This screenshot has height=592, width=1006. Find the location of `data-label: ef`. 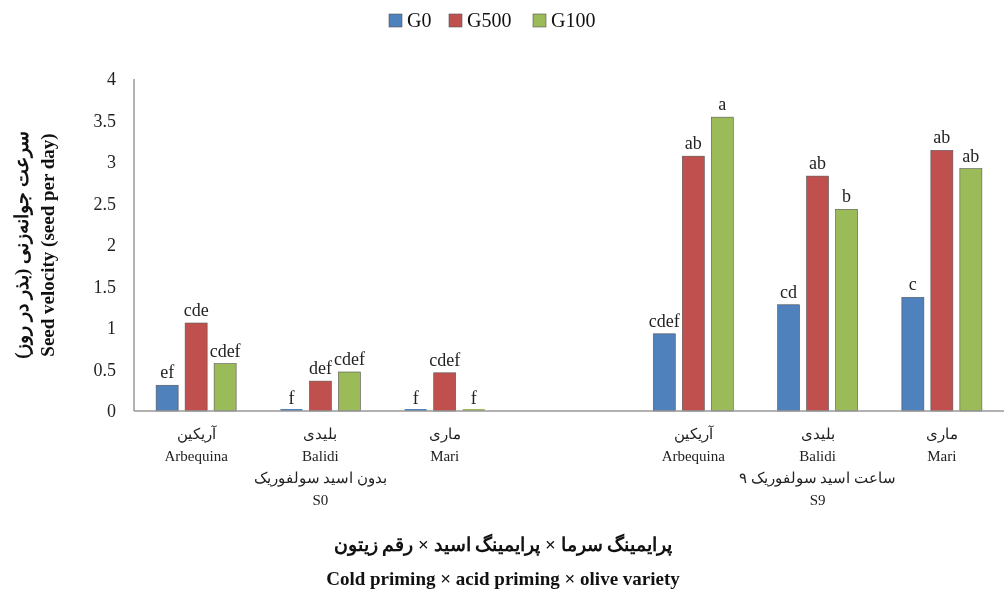

data-label: ef is located at coordinates (167, 372).